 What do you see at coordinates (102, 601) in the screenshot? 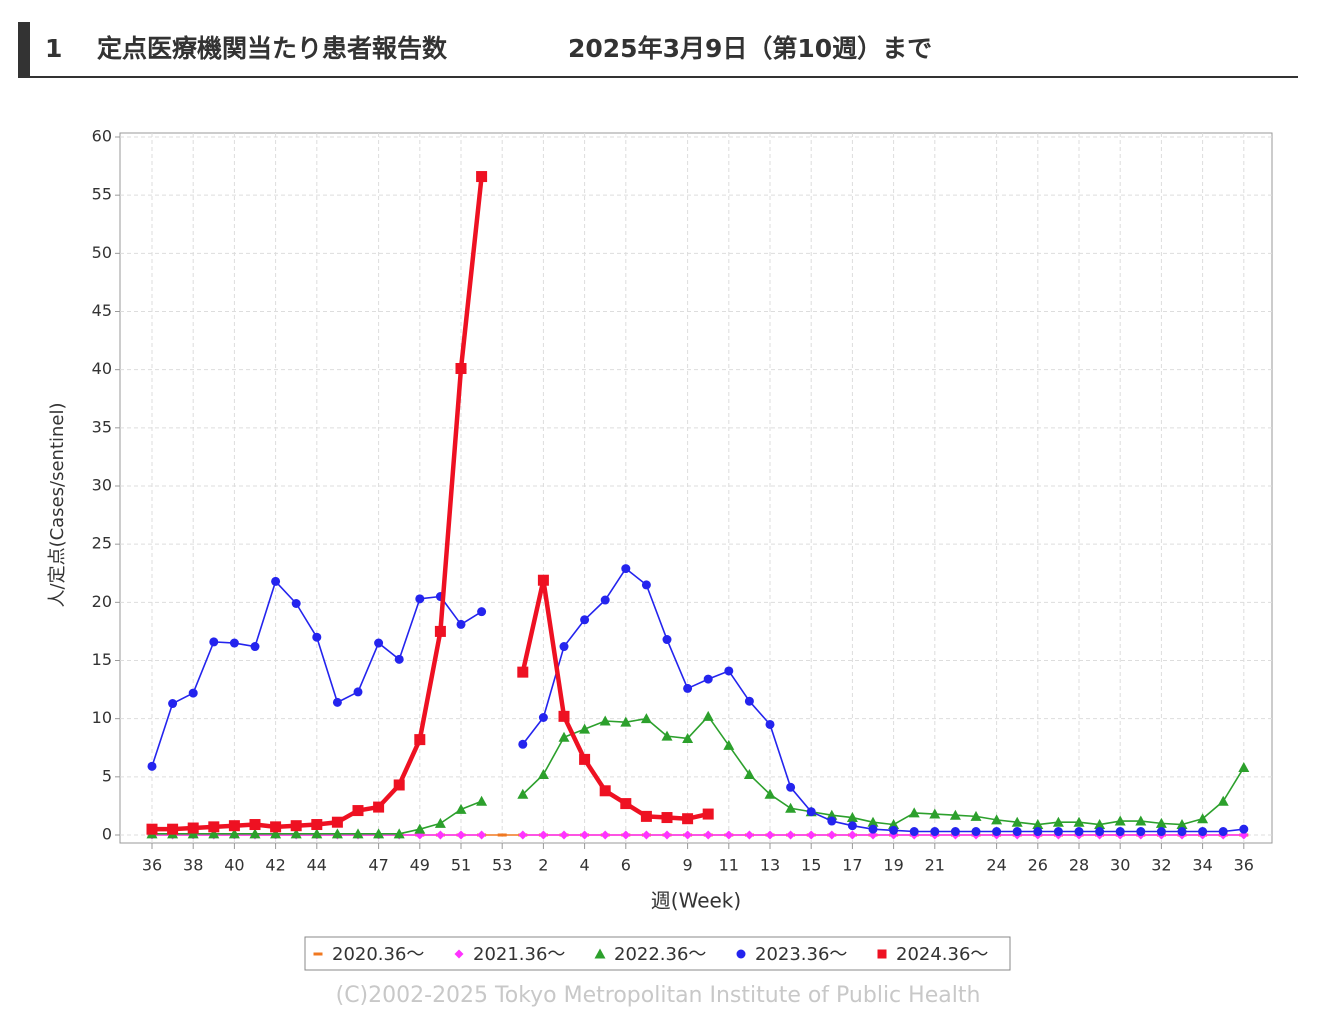
I see `y-tick-label: 20` at bounding box center [102, 601].